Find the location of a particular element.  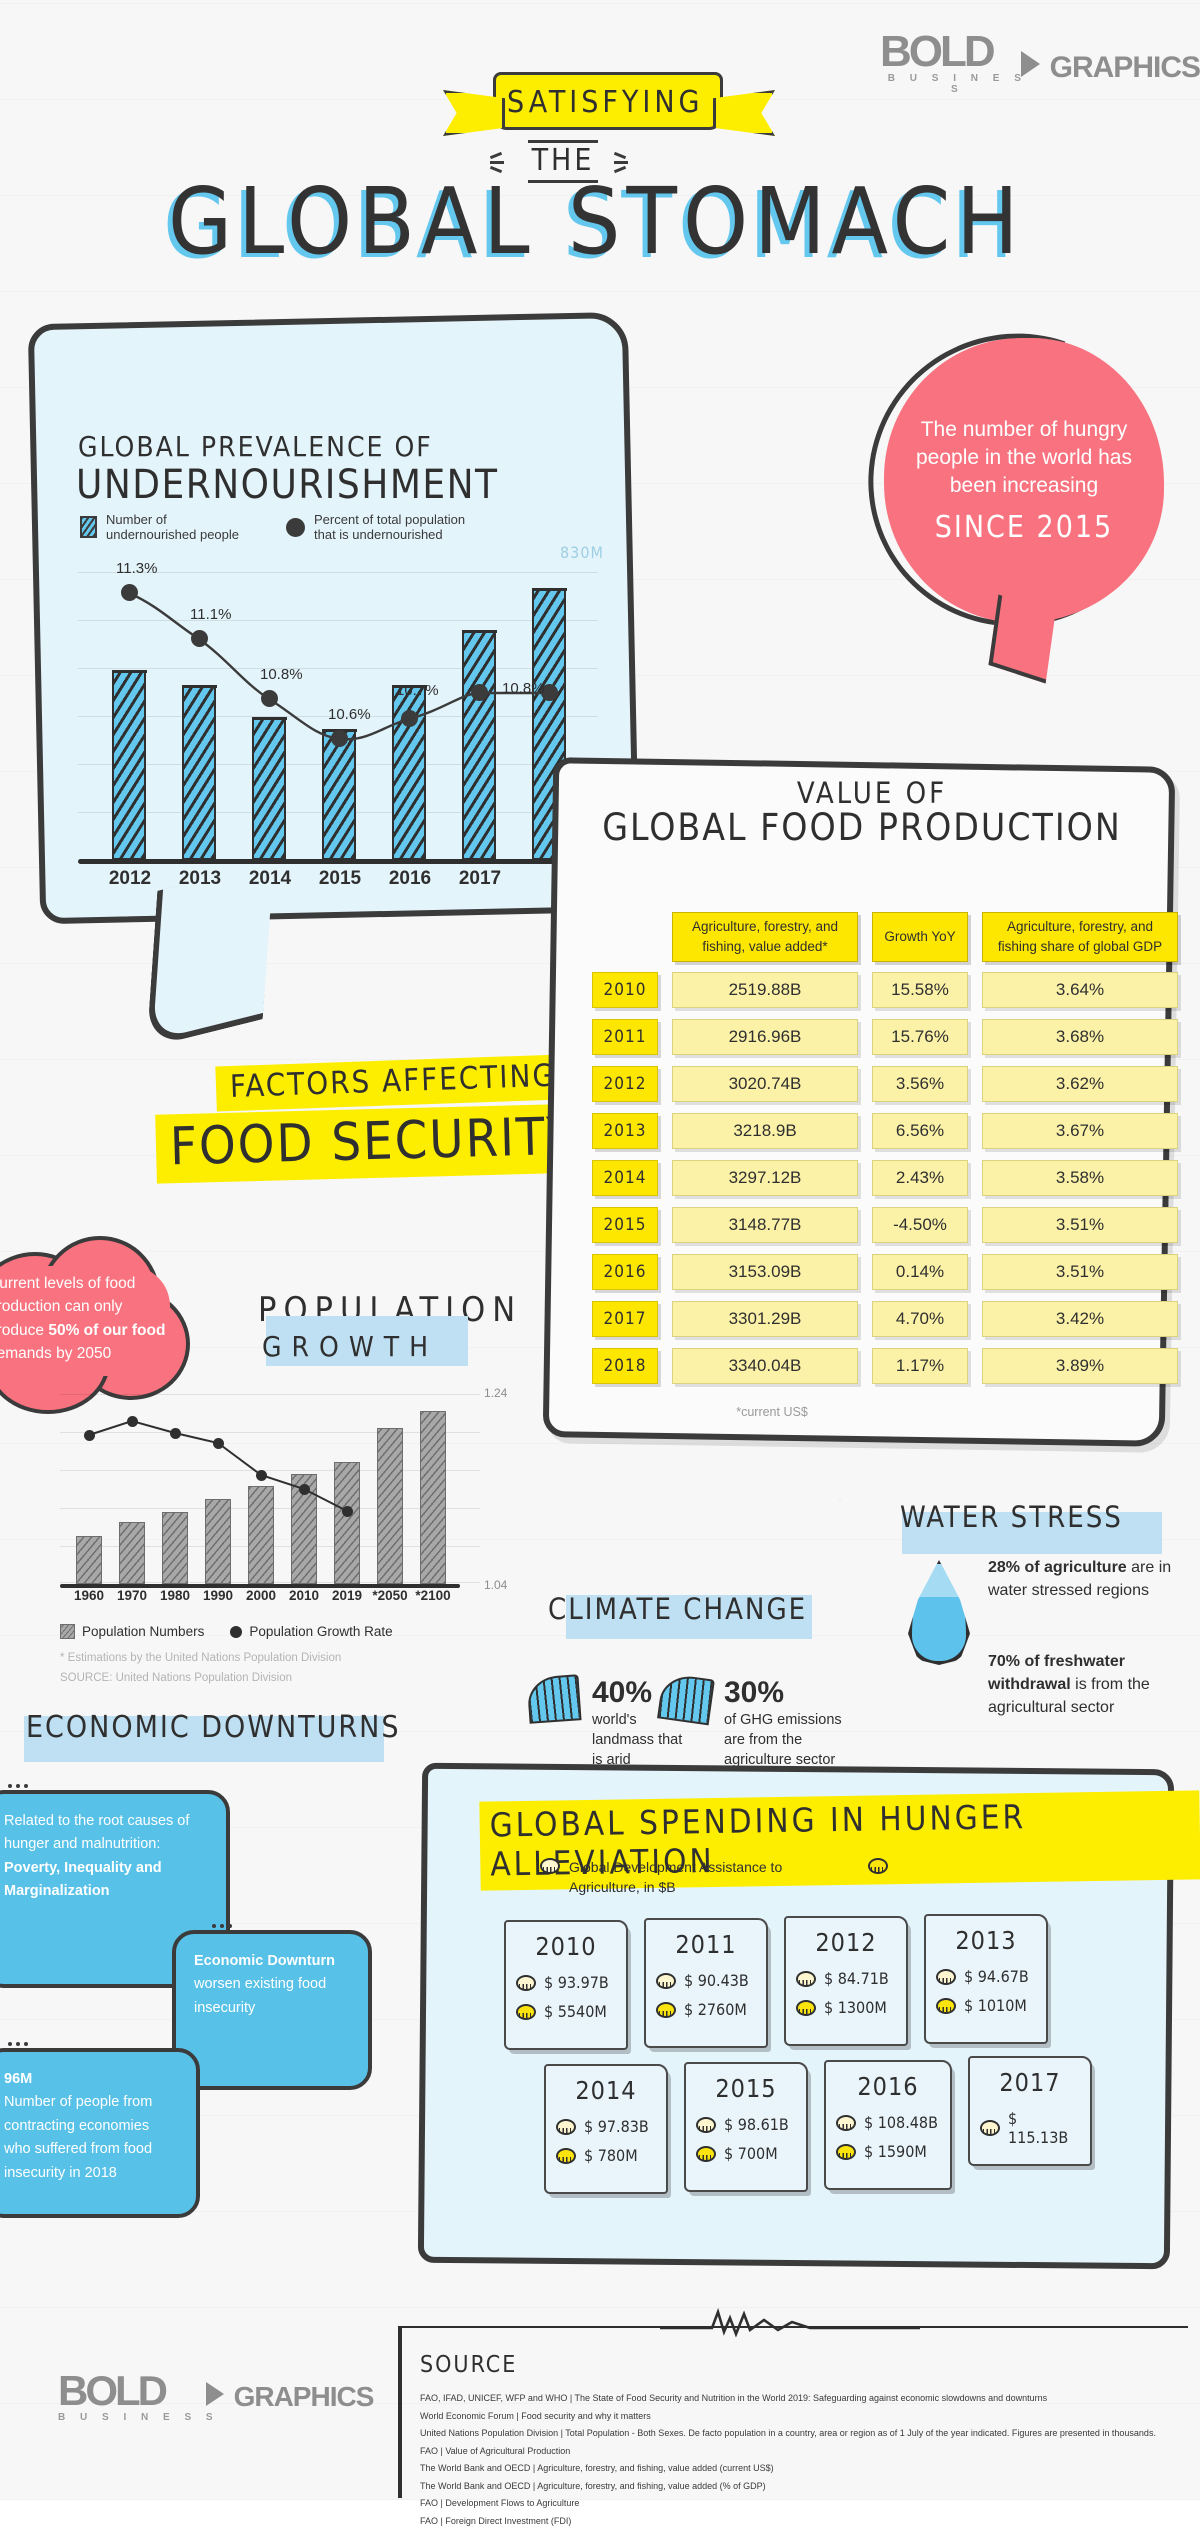

population-title-highlight is located at coordinates (367, 1341).